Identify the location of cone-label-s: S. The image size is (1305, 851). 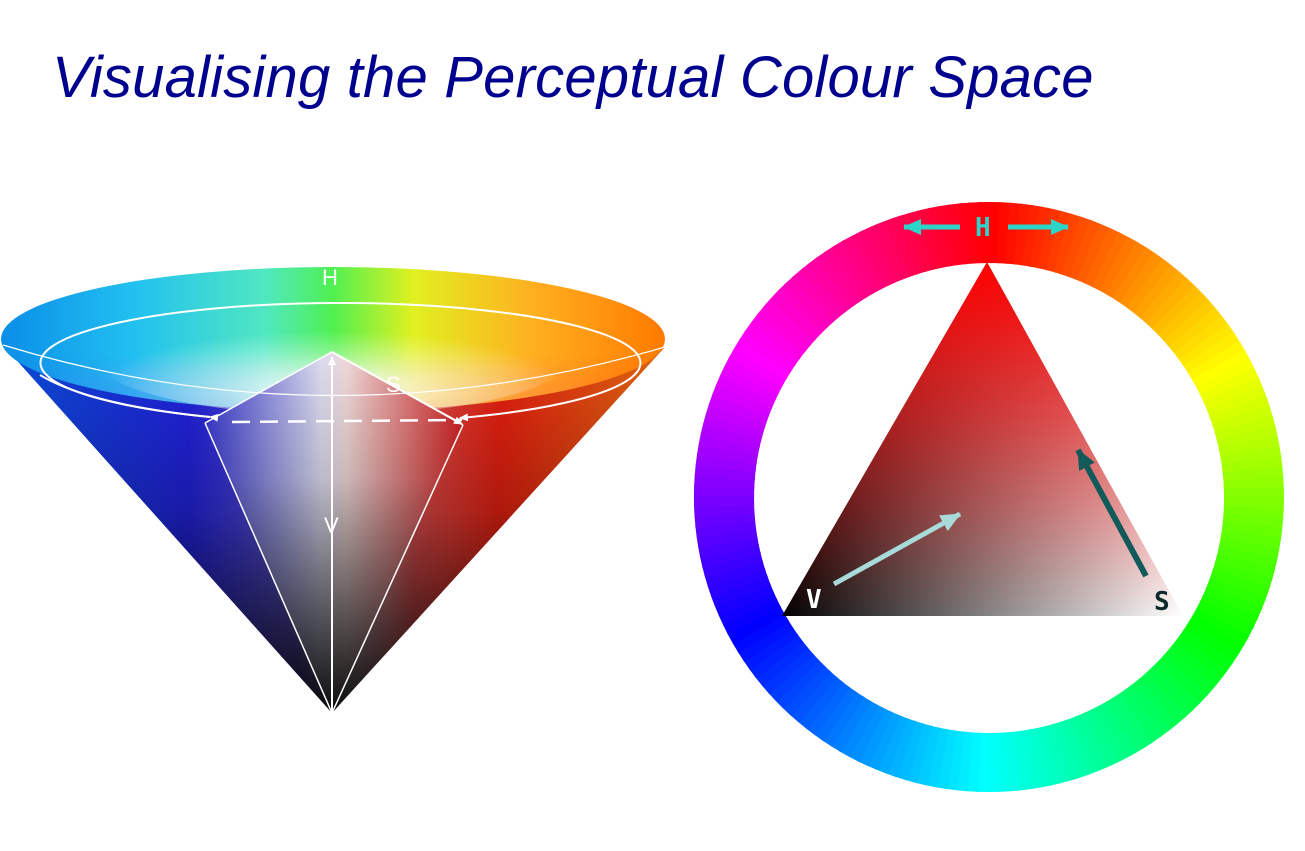
(393, 384).